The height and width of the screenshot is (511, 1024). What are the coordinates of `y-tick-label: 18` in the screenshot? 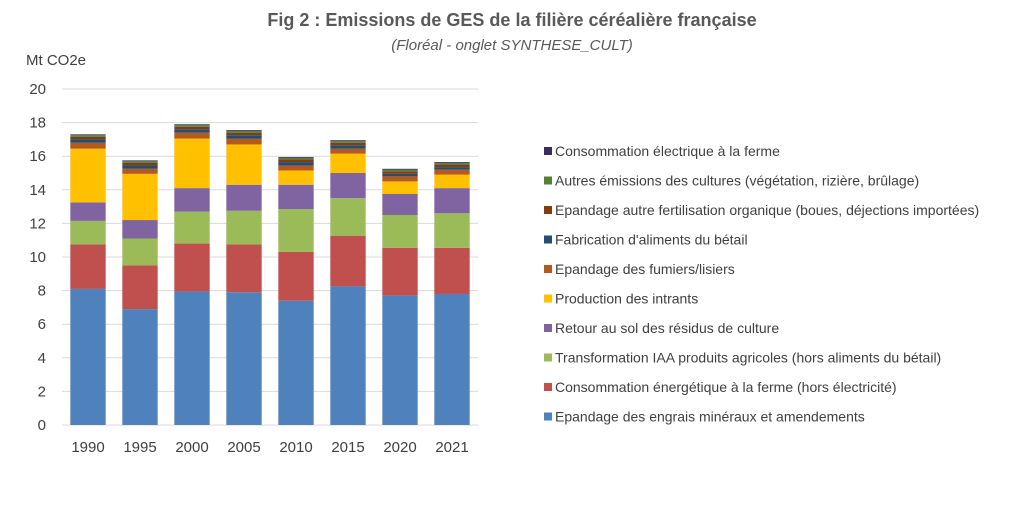 It's located at (37, 123).